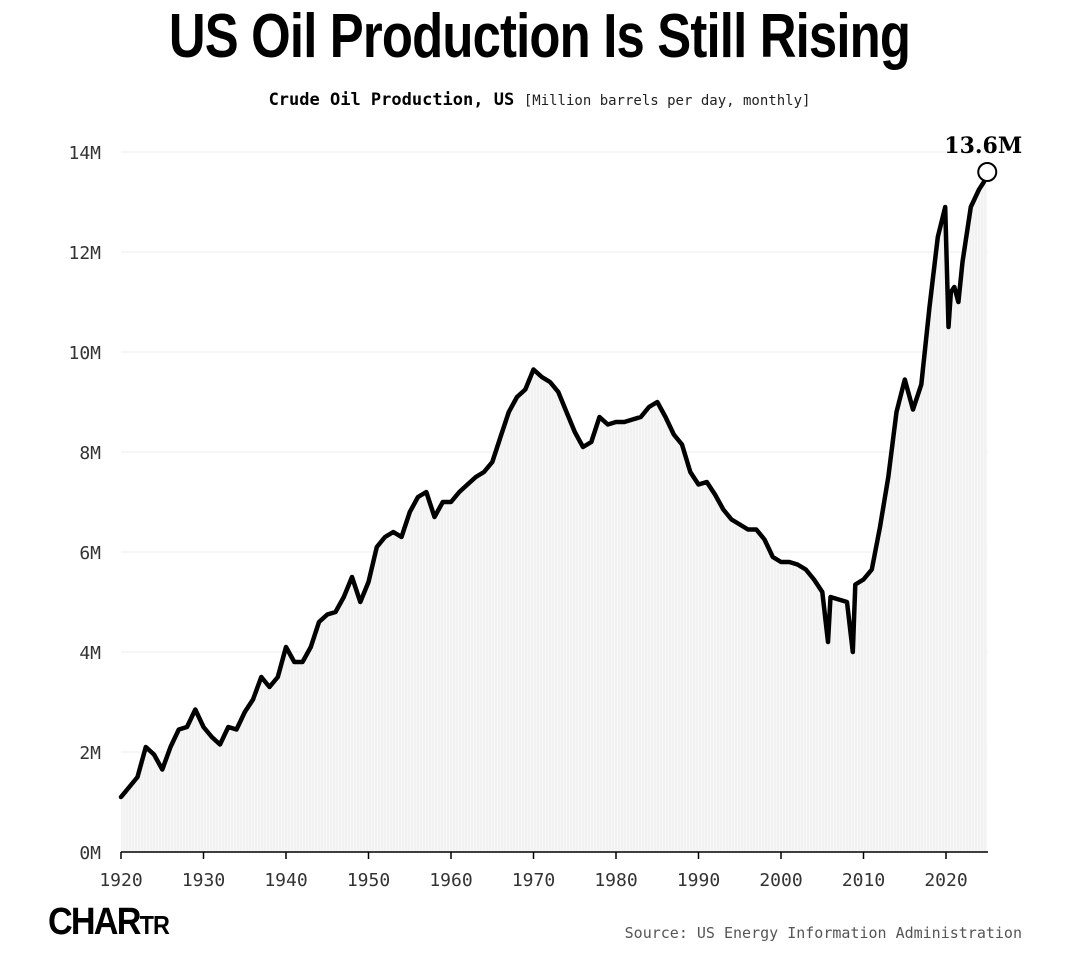 This screenshot has height=955, width=1079. Describe the element at coordinates (90, 553) in the screenshot. I see `y-tick-label: 6M` at that location.